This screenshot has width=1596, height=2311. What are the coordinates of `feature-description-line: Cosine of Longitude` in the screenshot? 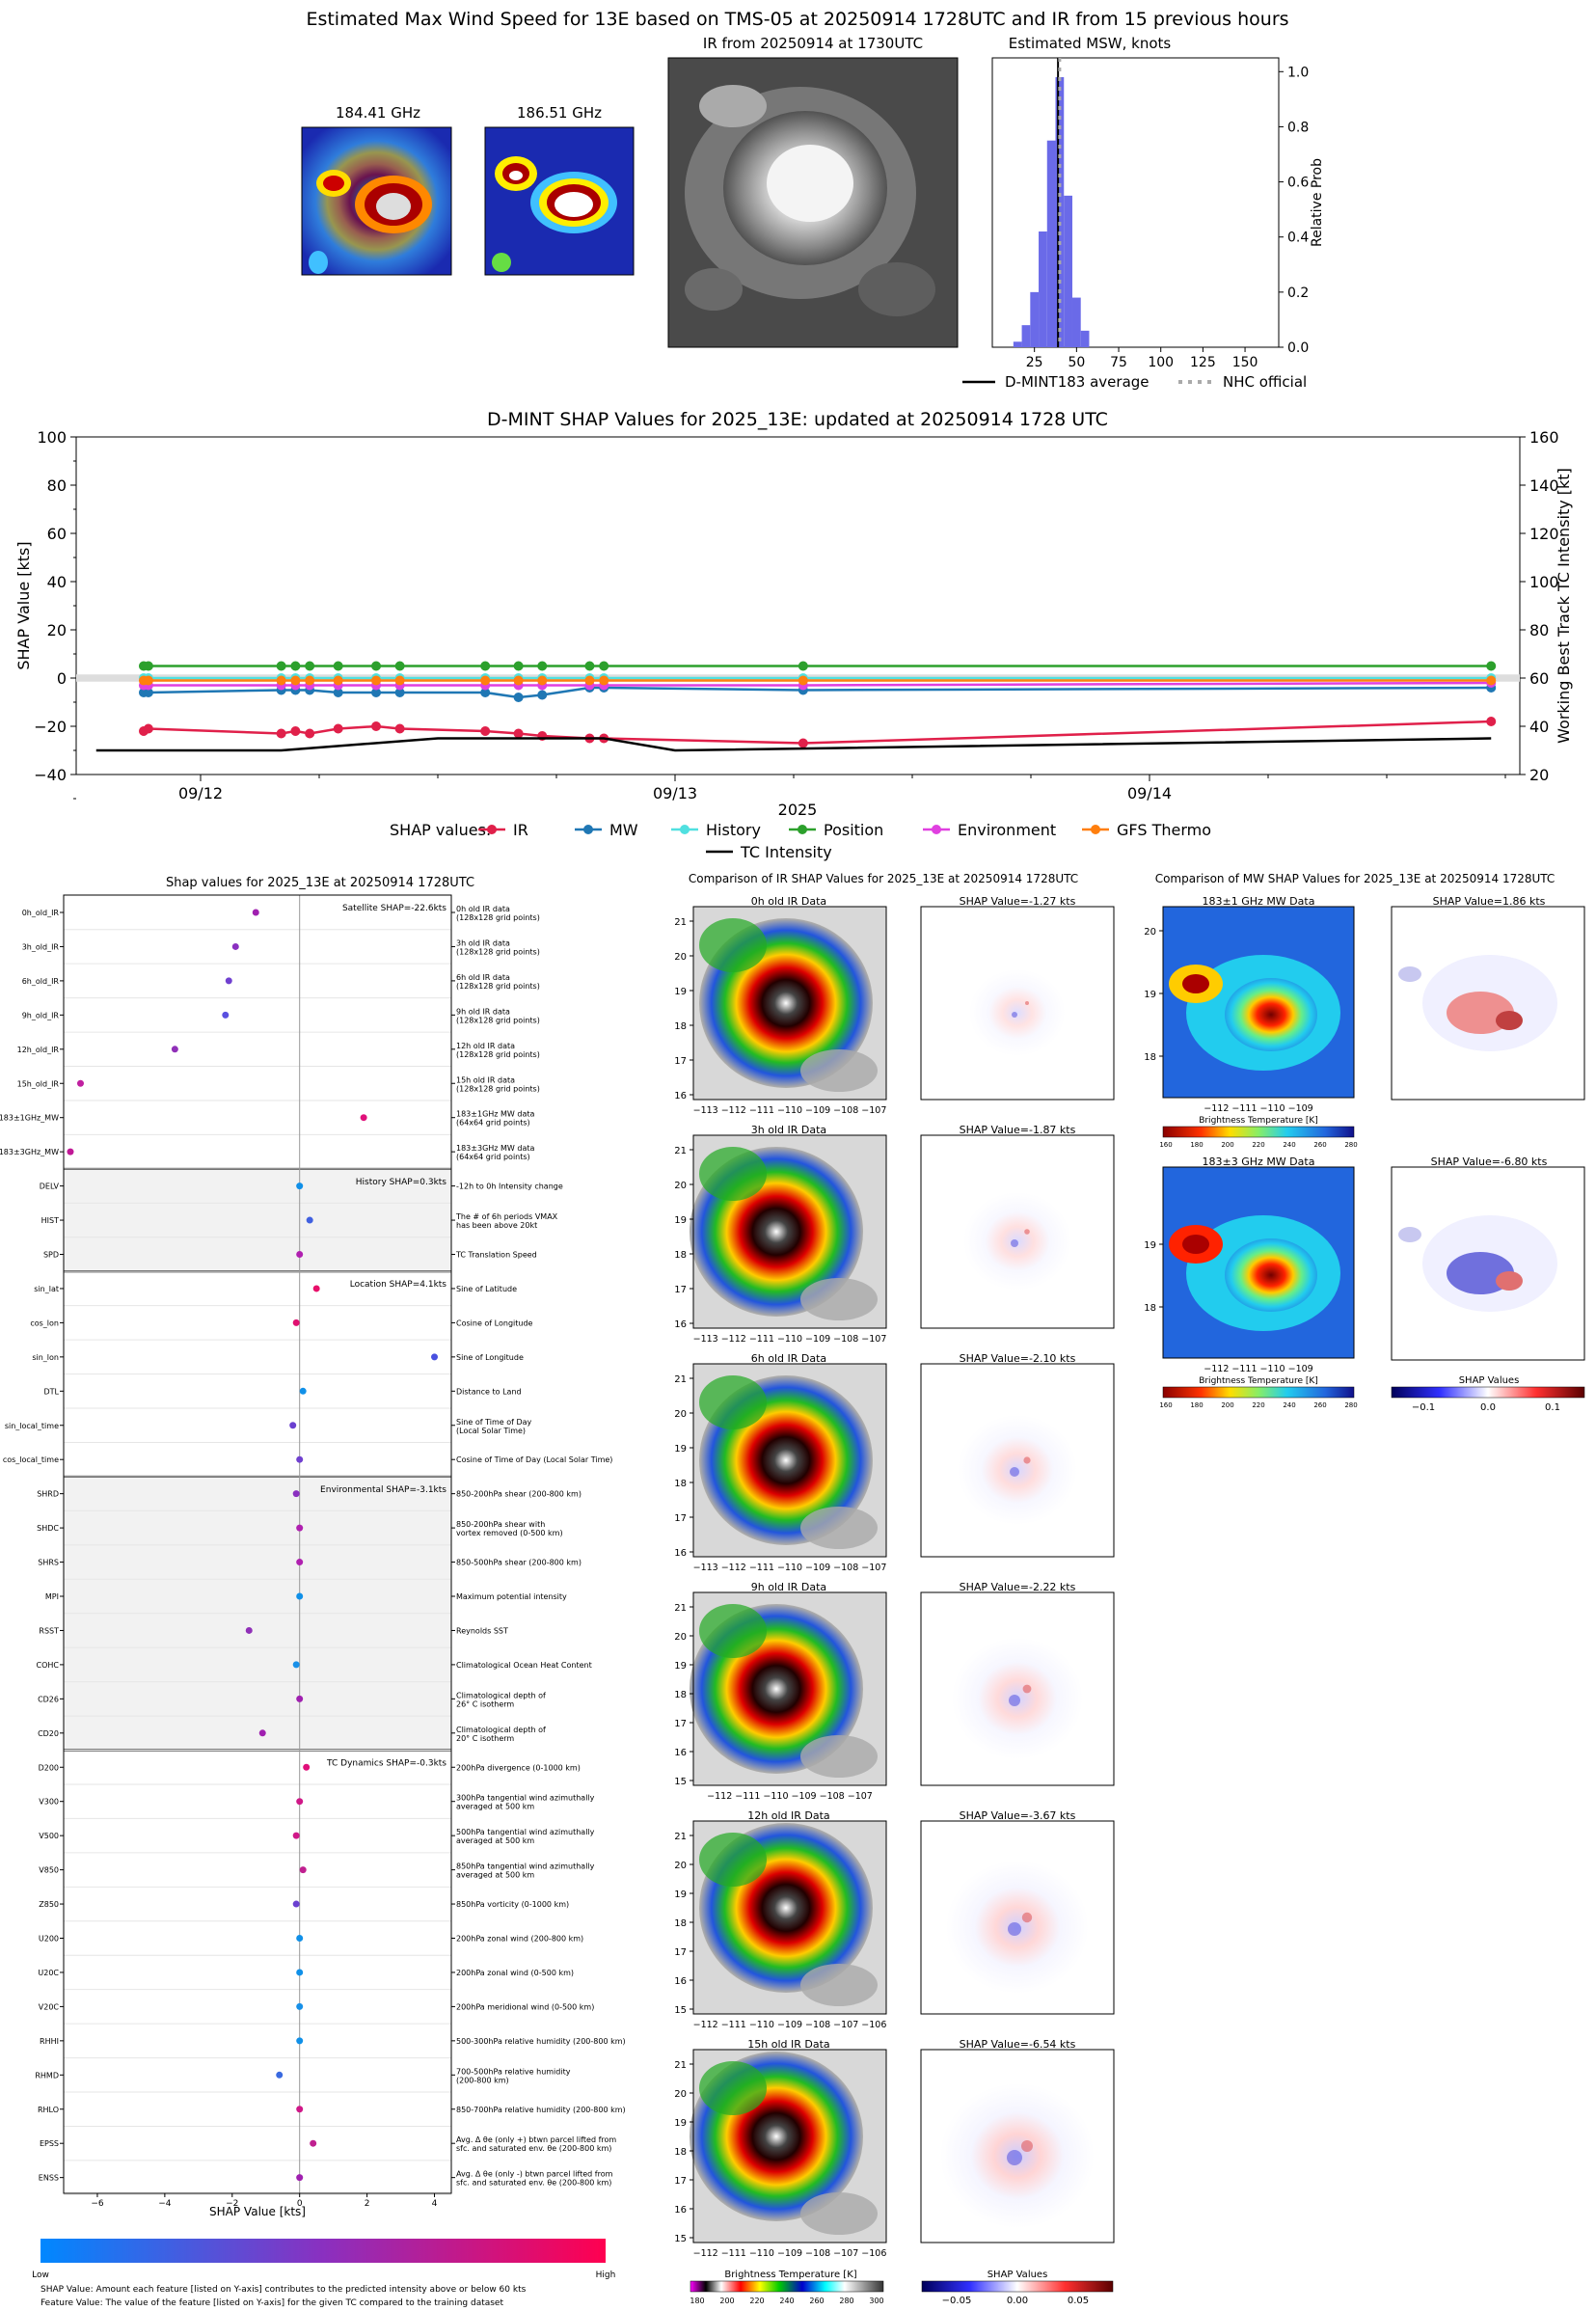 It's located at (494, 1323).